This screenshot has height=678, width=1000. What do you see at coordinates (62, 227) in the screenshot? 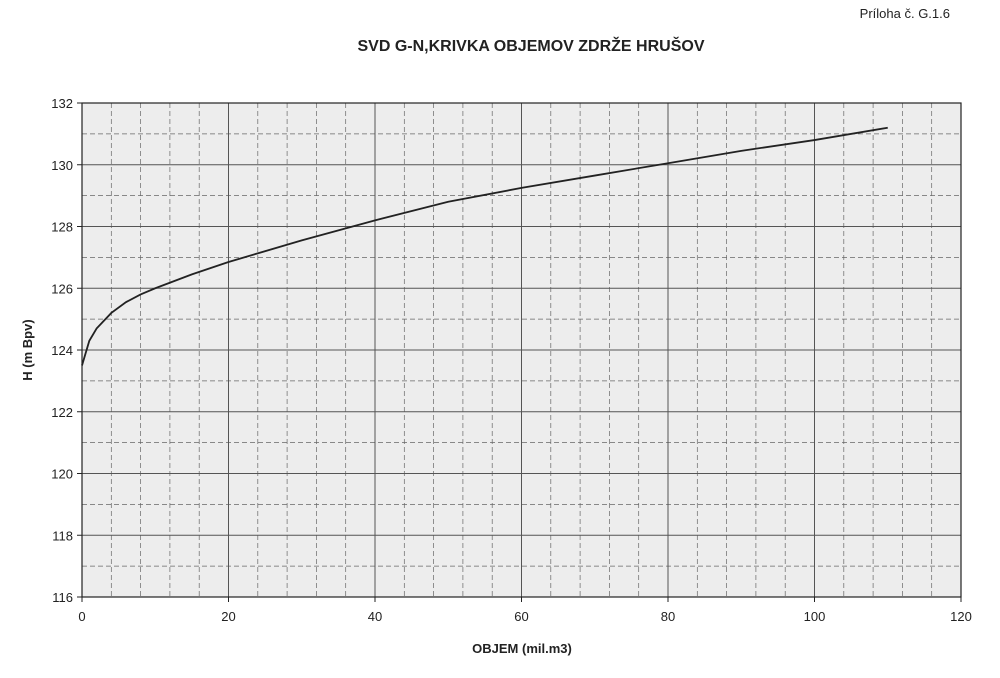
I see `y-tick-label: 128` at bounding box center [62, 227].